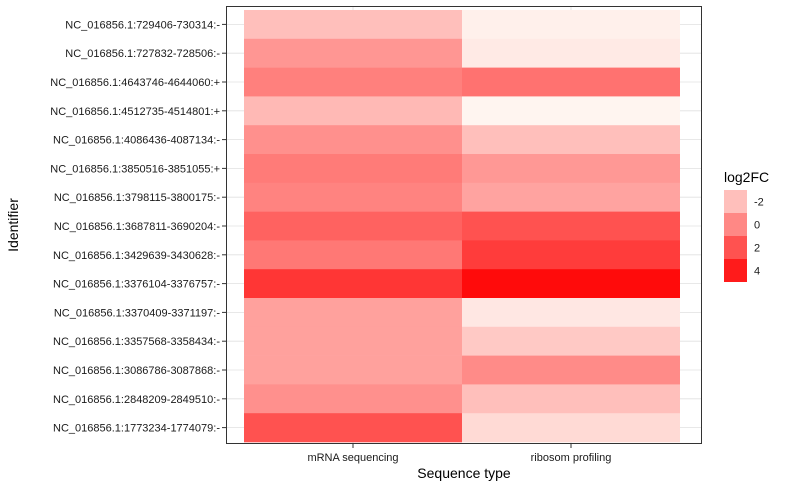 This screenshot has width=786, height=494. I want to click on legend-title: log2FC, so click(746, 177).